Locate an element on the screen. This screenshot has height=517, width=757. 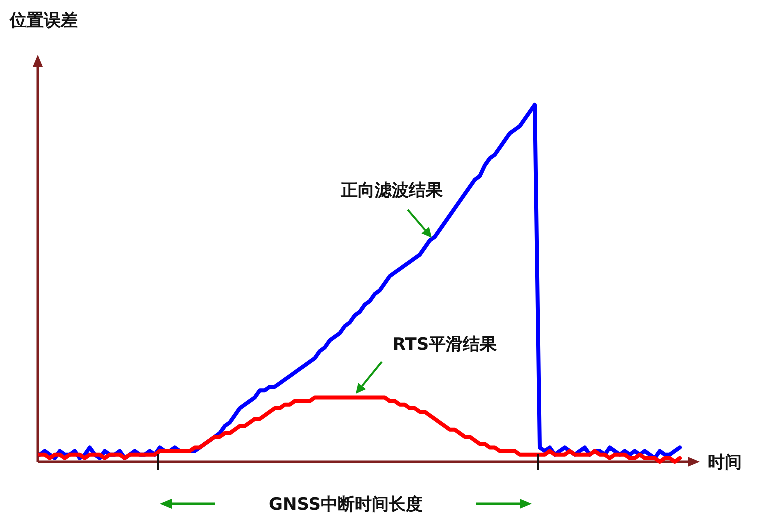
x-axis-title: 时间 is located at coordinates (725, 463).